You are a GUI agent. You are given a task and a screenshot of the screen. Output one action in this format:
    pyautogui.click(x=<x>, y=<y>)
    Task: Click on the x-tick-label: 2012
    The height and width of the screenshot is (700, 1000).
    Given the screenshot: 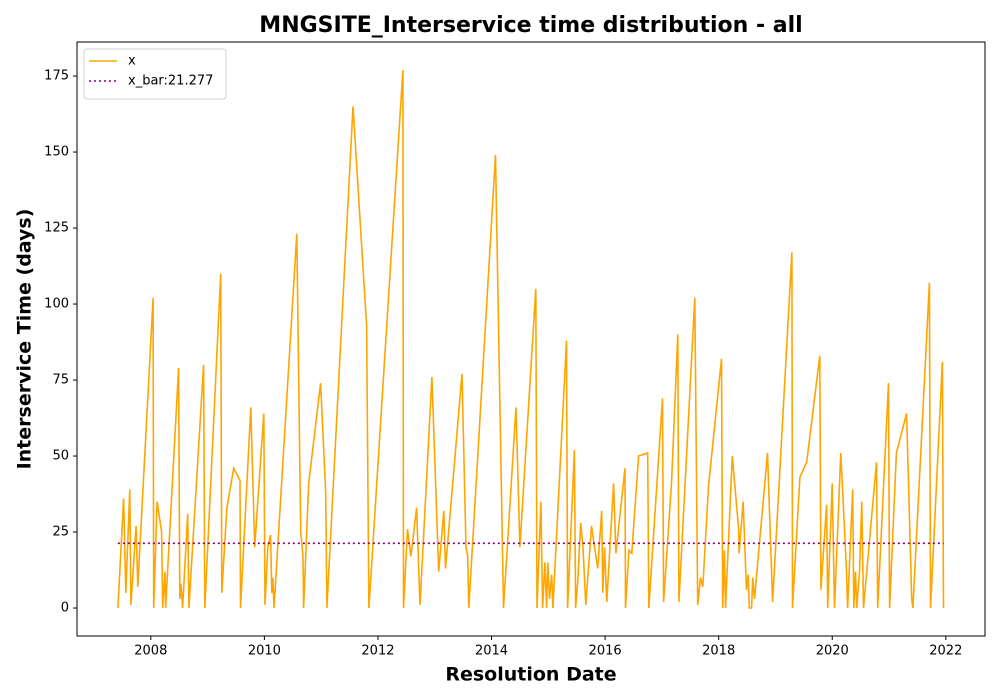 What is the action you would take?
    pyautogui.click(x=377, y=651)
    